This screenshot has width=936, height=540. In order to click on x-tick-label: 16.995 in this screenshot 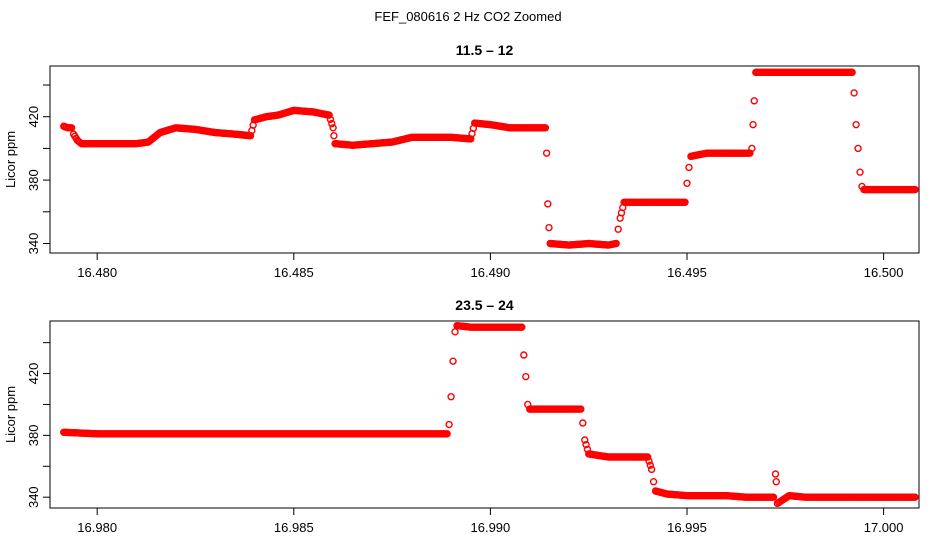, I will do `click(687, 527)`.